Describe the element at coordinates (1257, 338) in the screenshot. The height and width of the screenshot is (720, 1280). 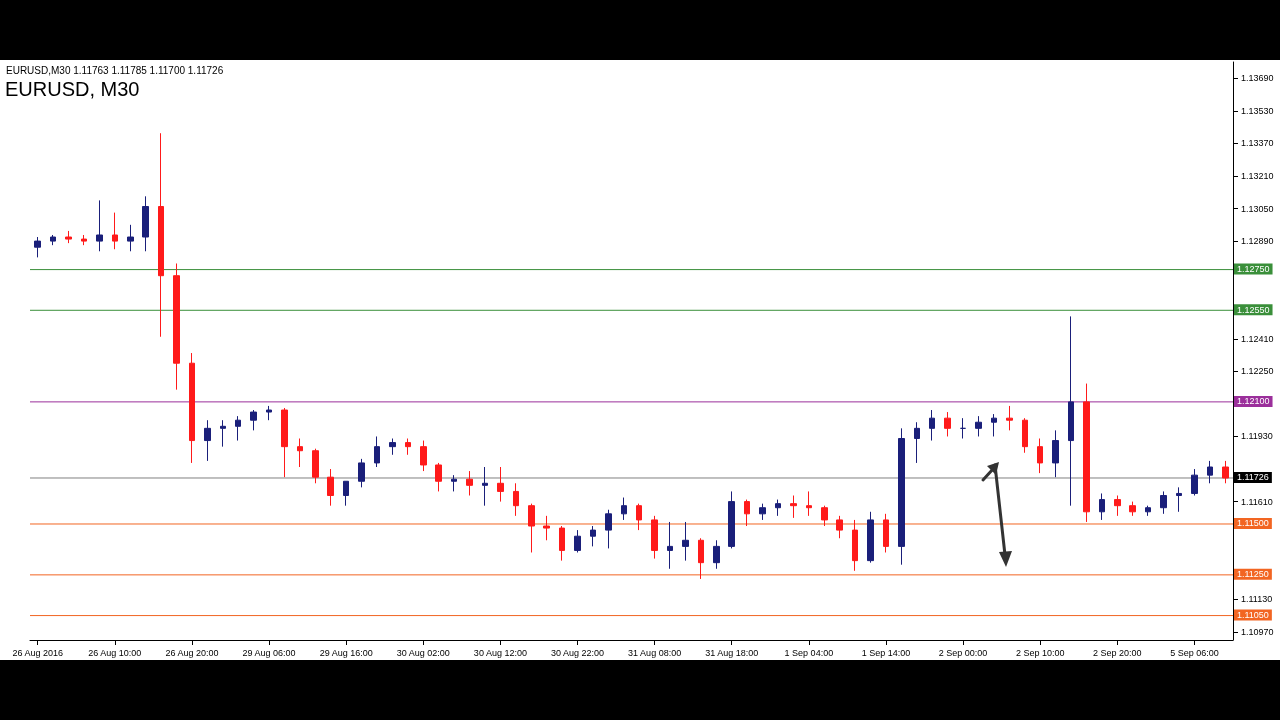
I see `y-tick-label: 1.12410` at that location.